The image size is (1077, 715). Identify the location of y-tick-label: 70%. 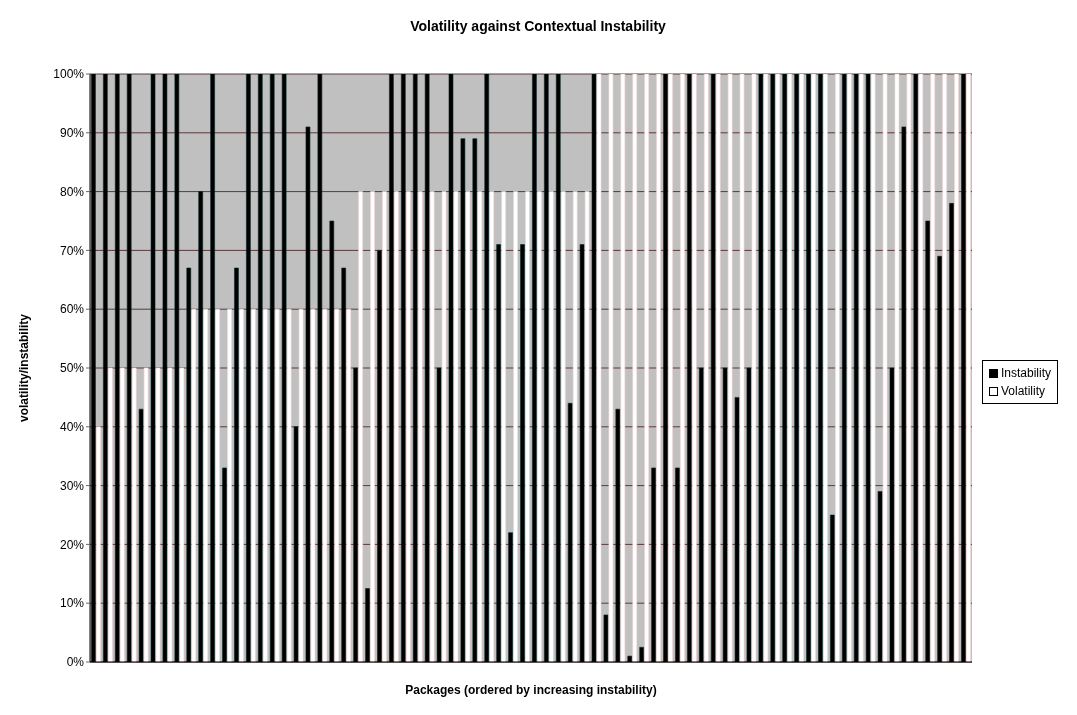
(72, 250).